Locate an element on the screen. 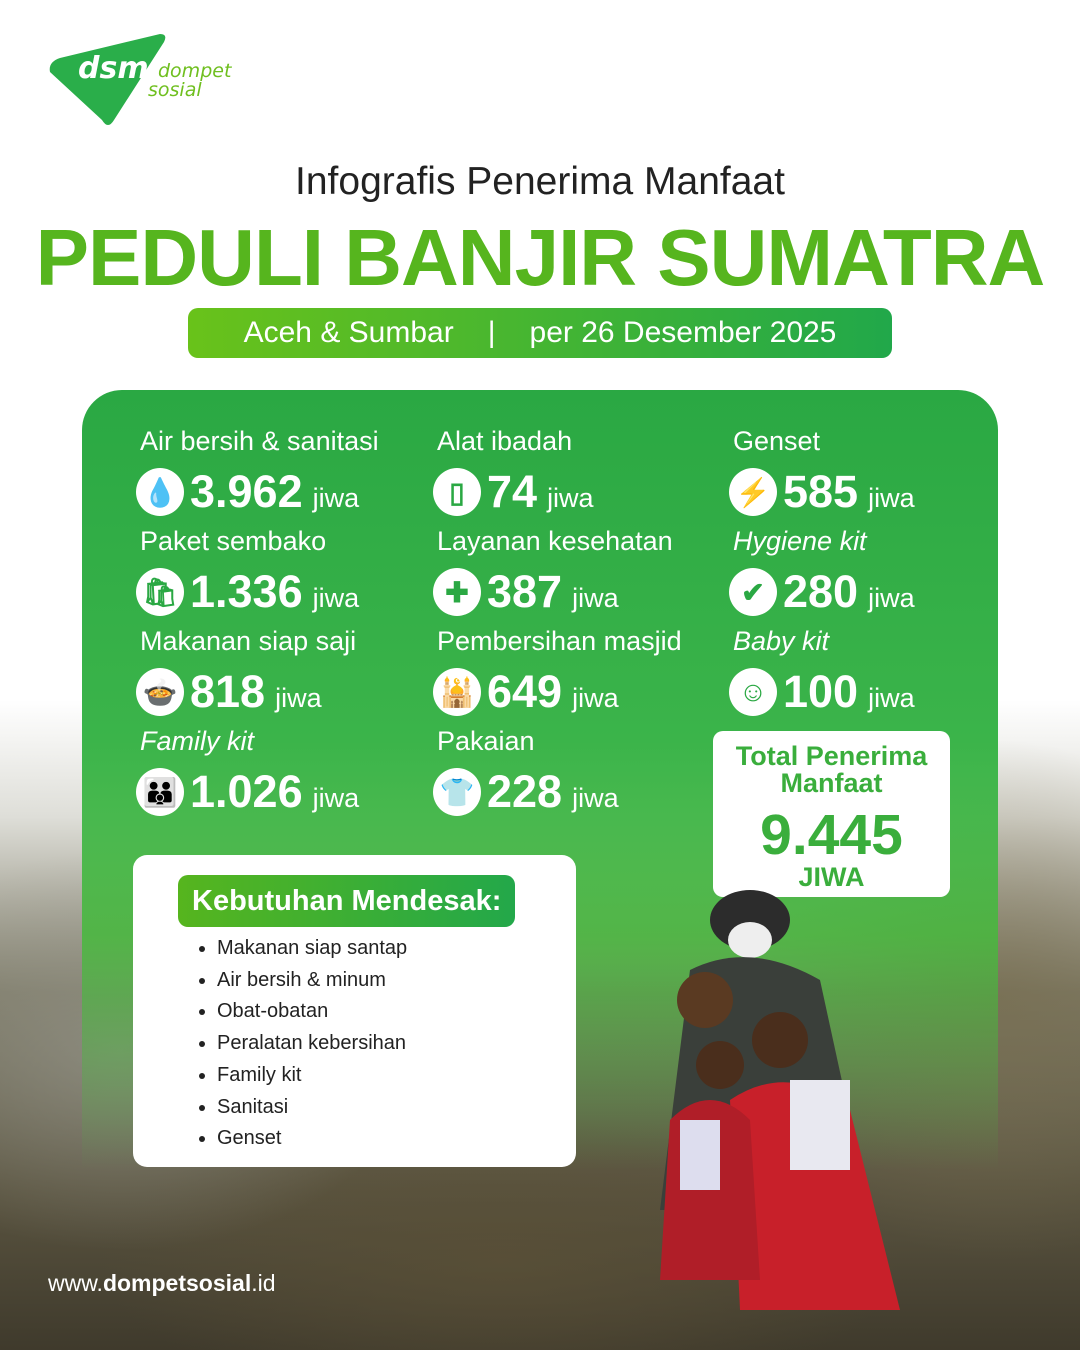 Image resolution: width=1080 pixels, height=1350 pixels. stat-value: 1.336 is located at coordinates (246, 591).